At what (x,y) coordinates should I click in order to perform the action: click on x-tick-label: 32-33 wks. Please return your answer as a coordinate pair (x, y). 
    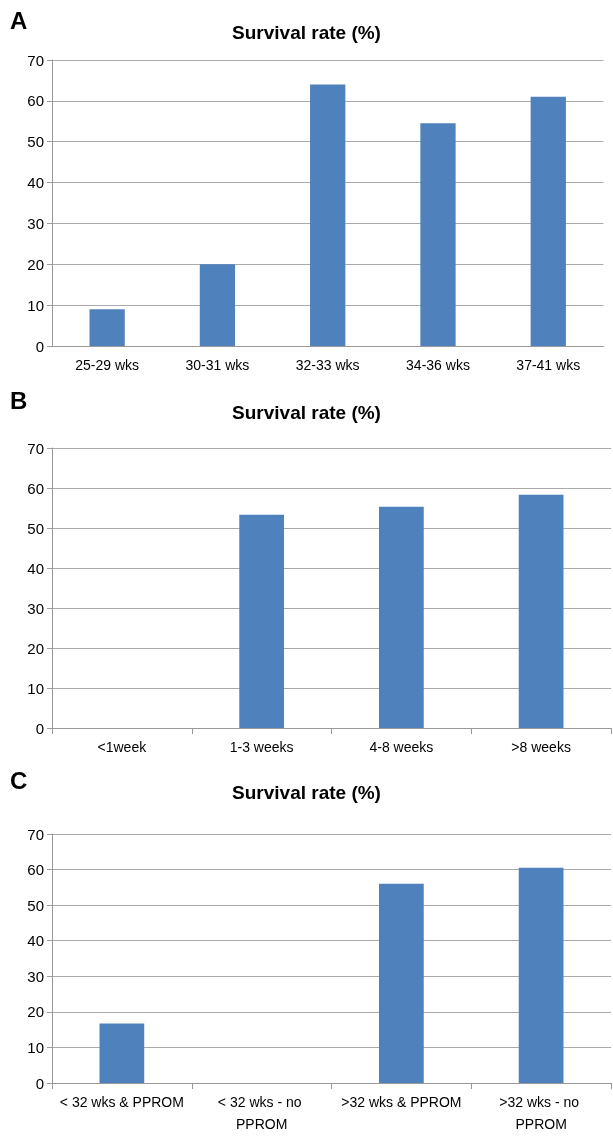
    Looking at the image, I should click on (327, 365).